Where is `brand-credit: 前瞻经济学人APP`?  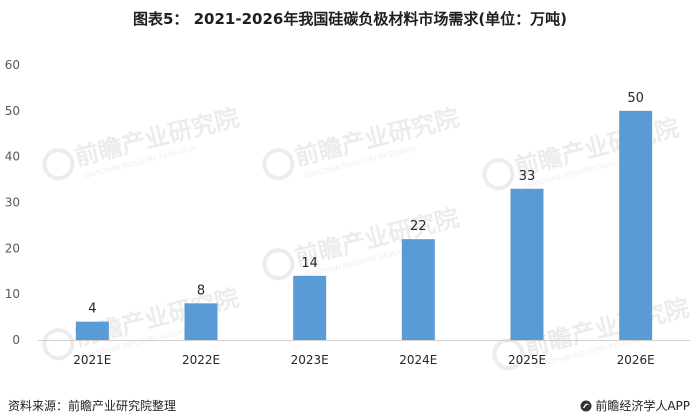
brand-credit: 前瞻经济学人APP is located at coordinates (635, 405).